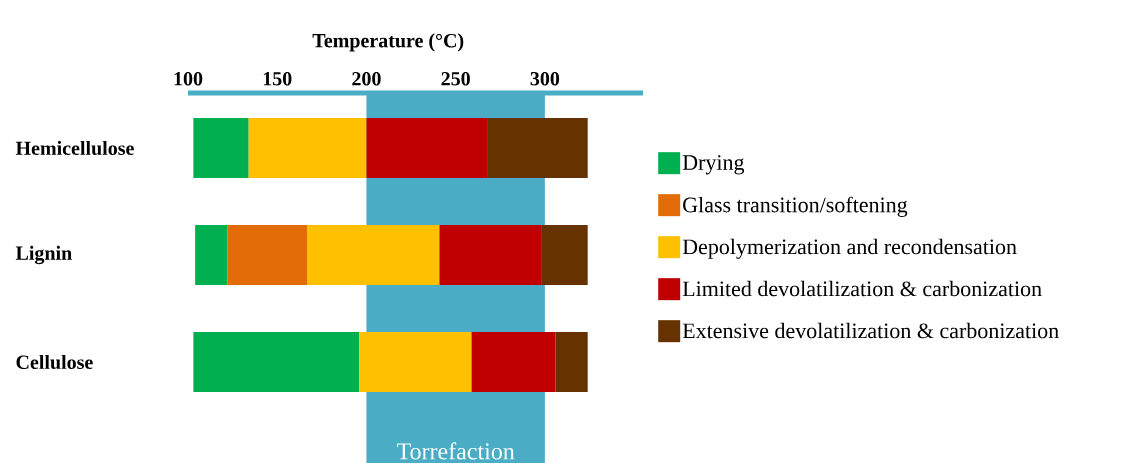 This screenshot has height=463, width=1126. I want to click on band-label: Torrefaction, so click(455, 451).